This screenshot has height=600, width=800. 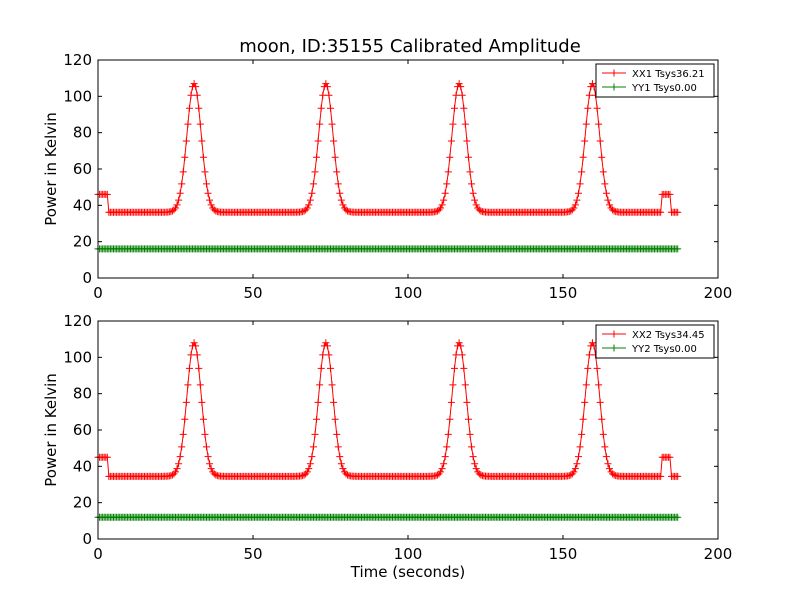 I want to click on legend-item: YY1 Tsys0.00, so click(x=649, y=88).